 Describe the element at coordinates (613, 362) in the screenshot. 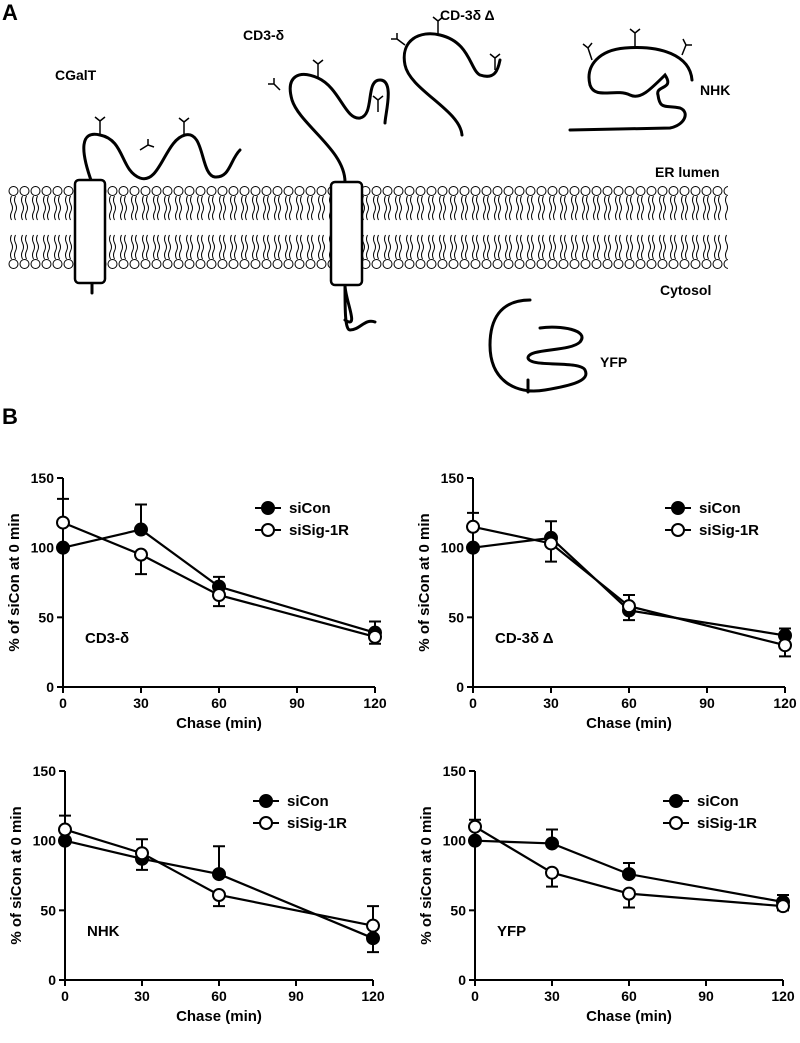

I see `protein-label: YFP` at that location.